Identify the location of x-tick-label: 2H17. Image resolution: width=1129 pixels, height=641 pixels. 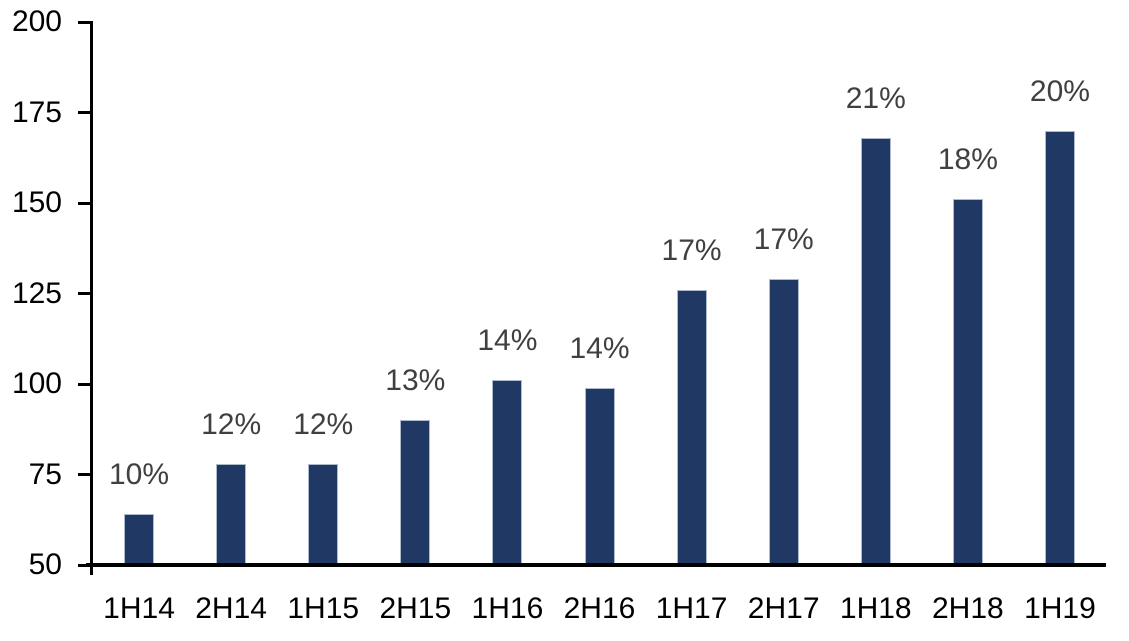
(783, 608).